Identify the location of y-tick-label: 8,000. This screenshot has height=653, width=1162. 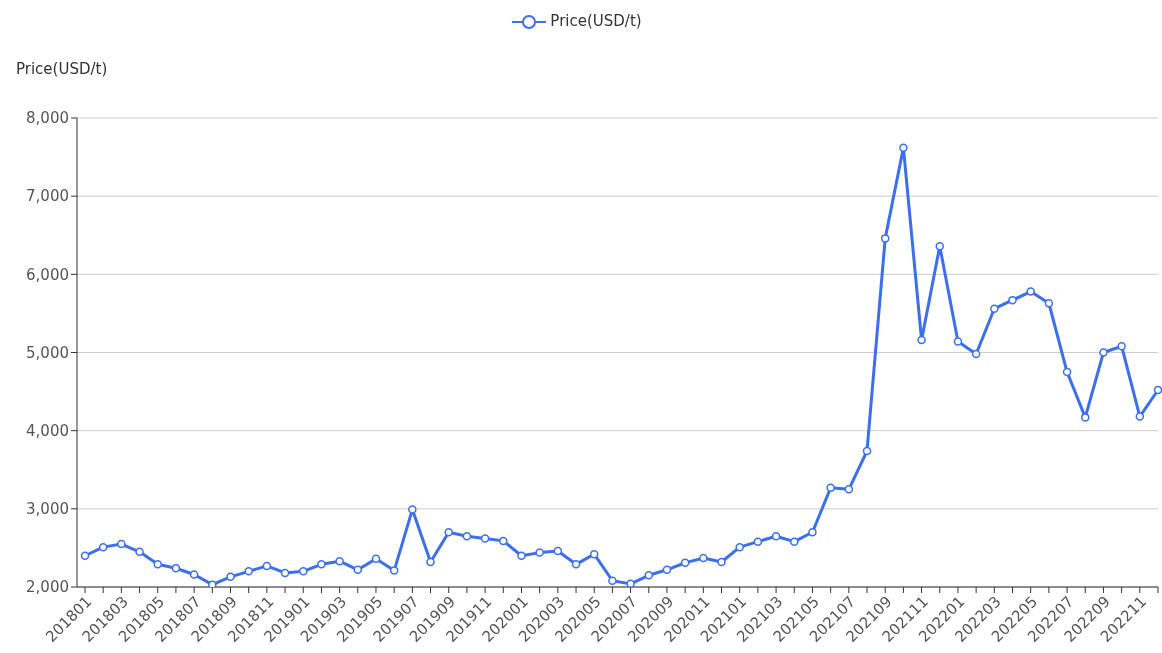
(47, 118).